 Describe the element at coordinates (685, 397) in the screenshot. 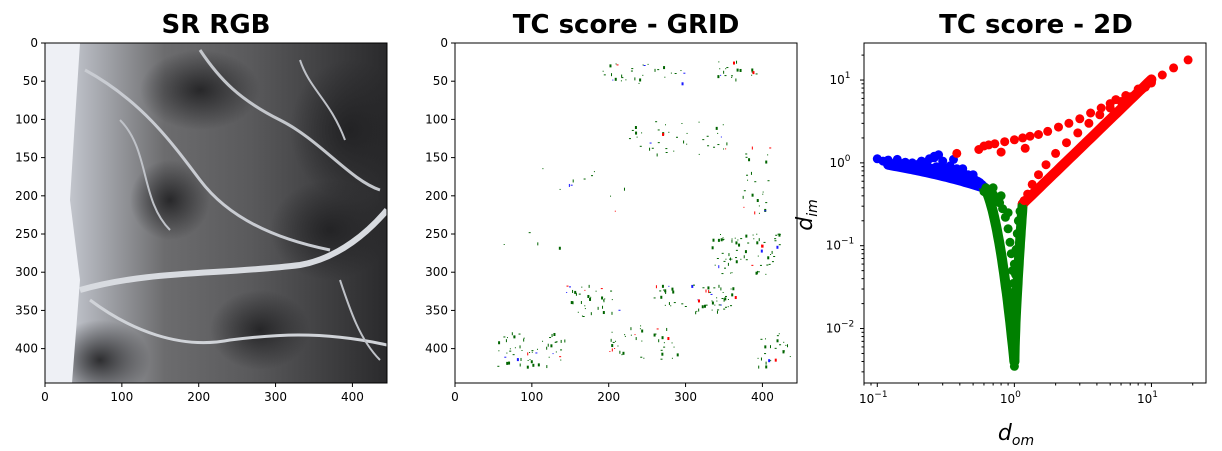

I see `x-tick-label: 300` at that location.